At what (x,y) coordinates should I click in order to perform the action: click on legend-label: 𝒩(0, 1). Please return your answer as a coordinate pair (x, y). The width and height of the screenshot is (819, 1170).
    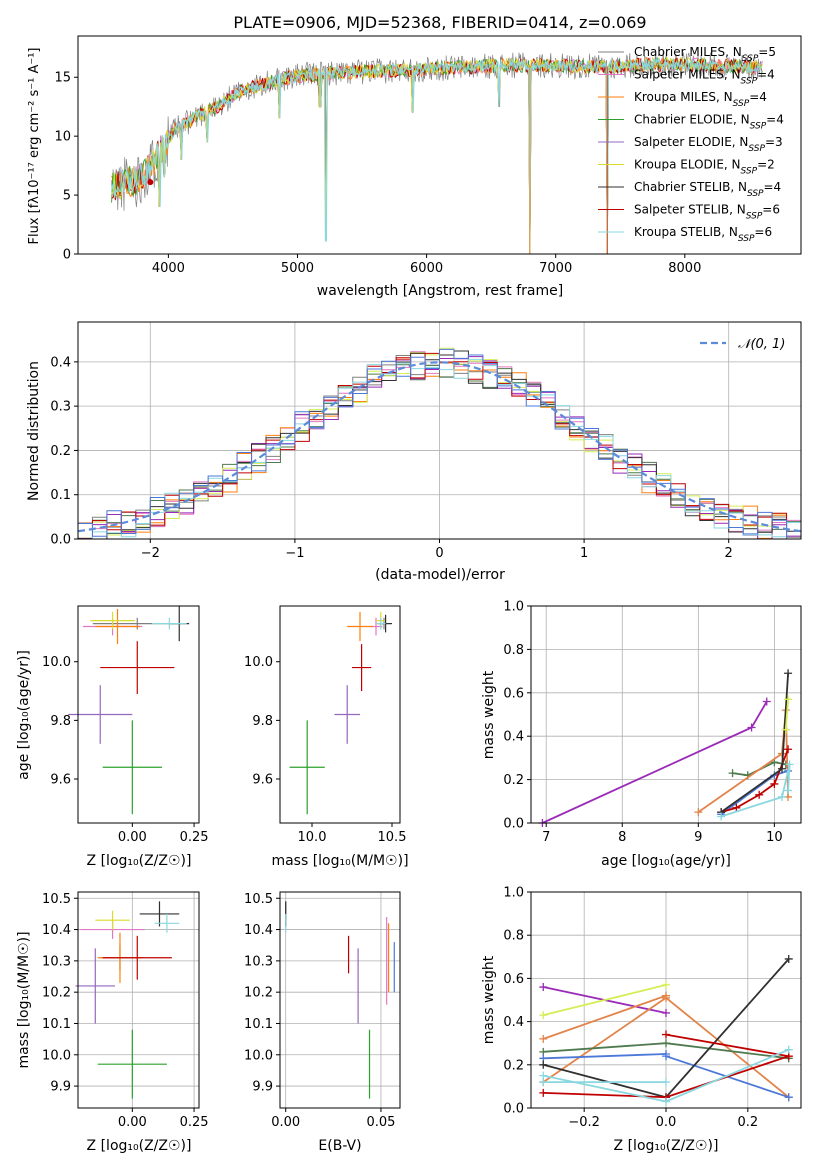
    Looking at the image, I should click on (761, 344).